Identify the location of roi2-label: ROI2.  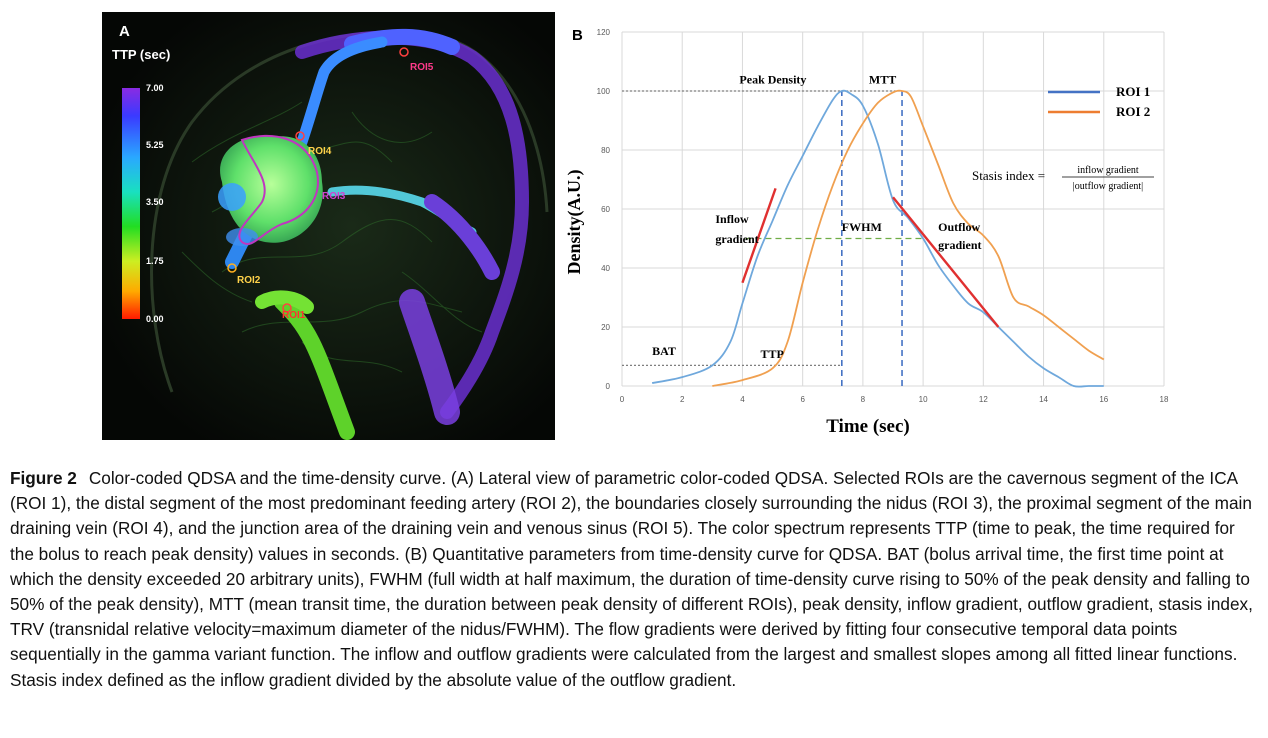
(249, 280).